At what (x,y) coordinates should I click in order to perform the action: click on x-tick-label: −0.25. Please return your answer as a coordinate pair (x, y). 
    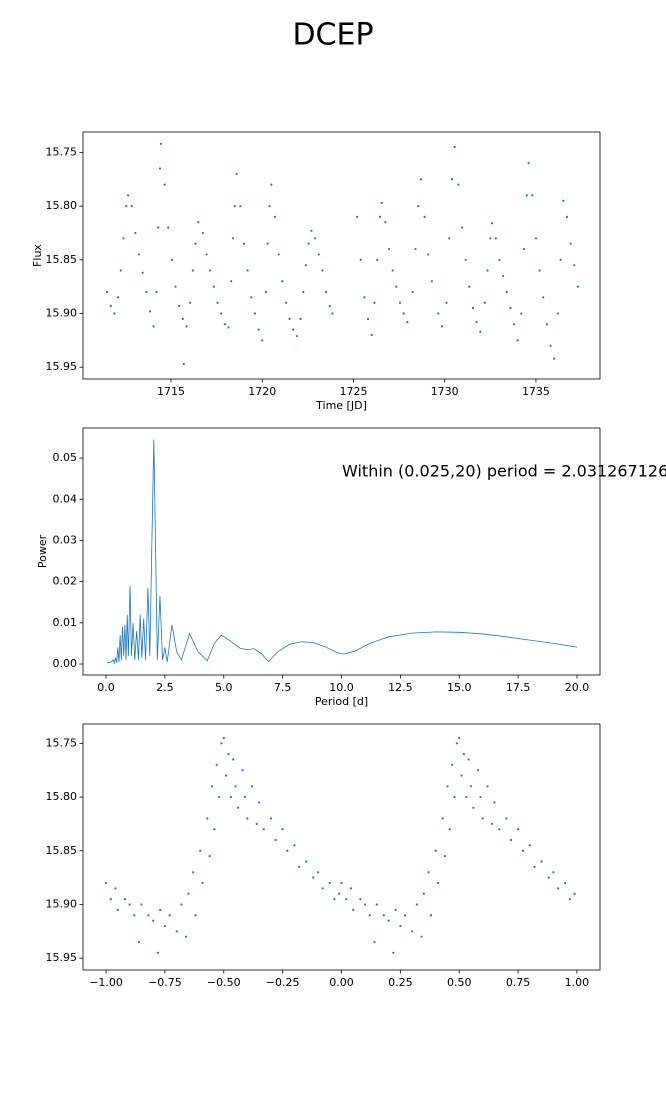
    Looking at the image, I should click on (283, 982).